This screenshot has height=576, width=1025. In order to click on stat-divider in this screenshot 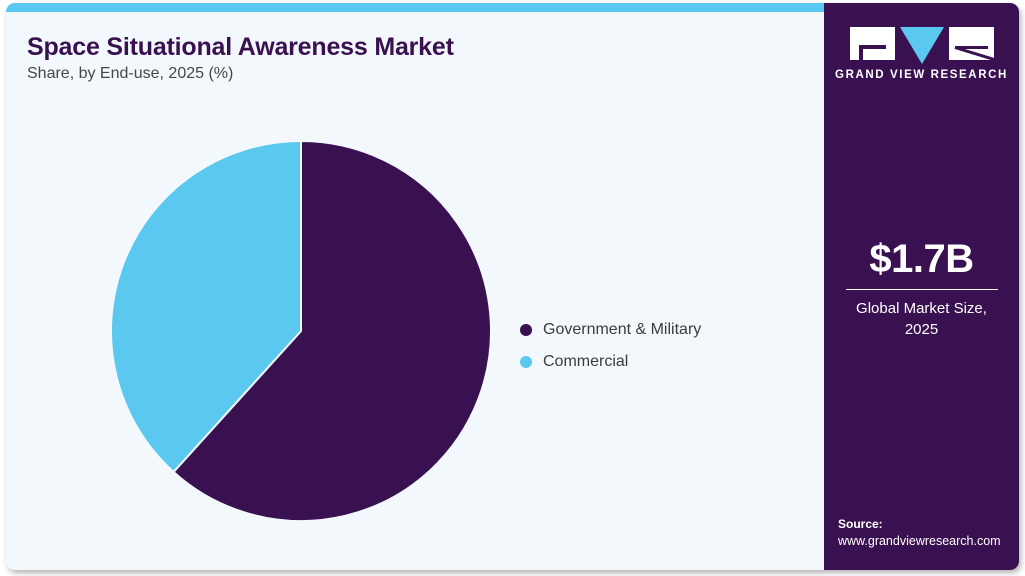, I will do `click(921, 289)`.